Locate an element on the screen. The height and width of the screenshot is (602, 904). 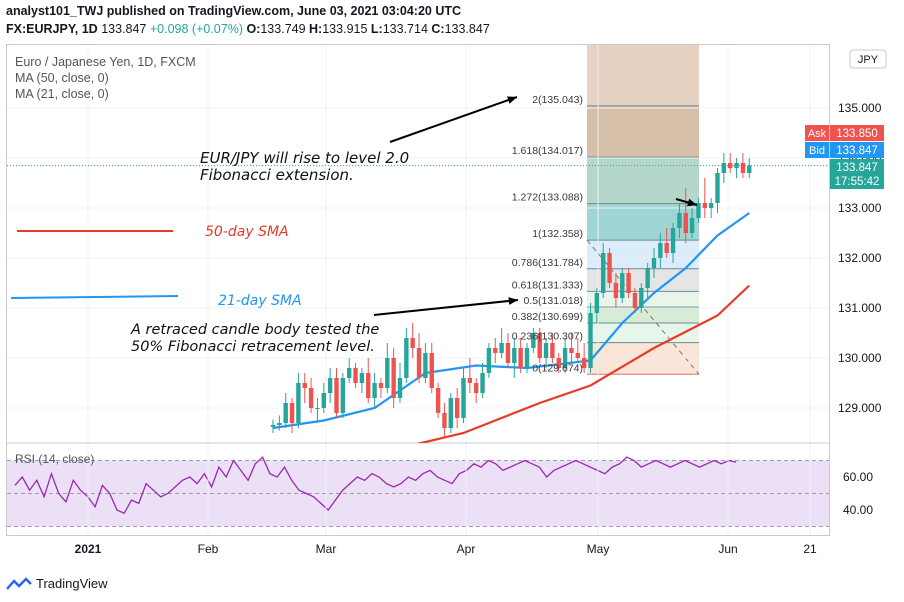
fib-level-label: 1.618(134.017) is located at coordinates (547, 151).